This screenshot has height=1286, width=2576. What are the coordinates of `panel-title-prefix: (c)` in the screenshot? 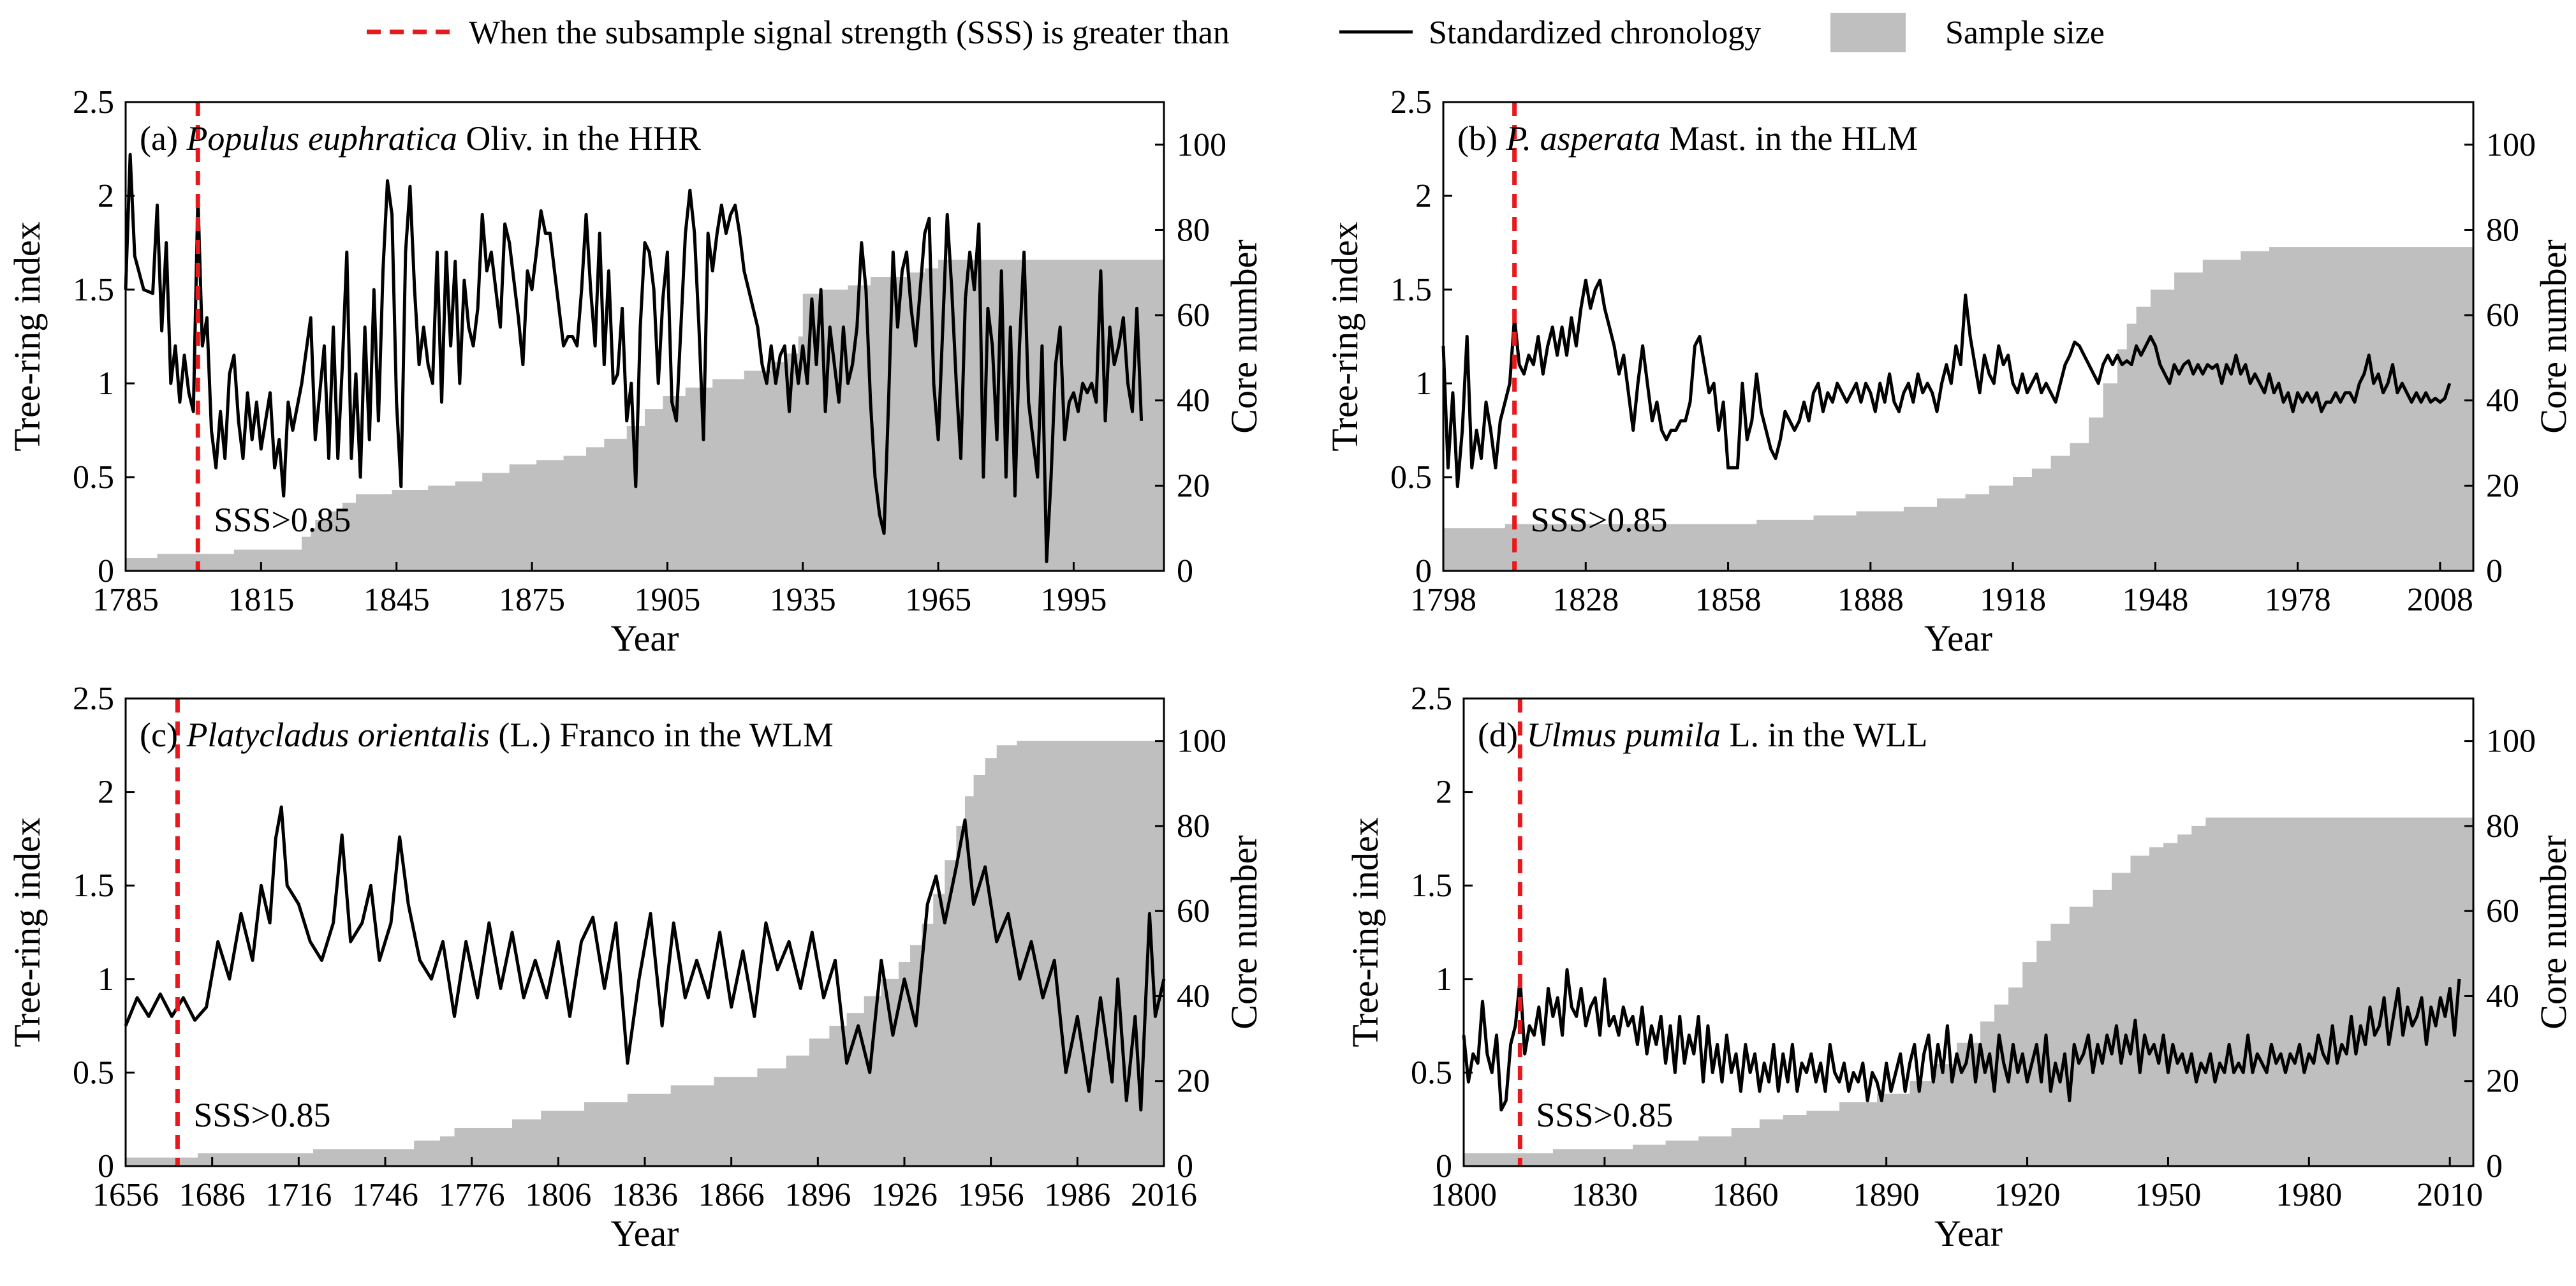 It's located at (163, 735).